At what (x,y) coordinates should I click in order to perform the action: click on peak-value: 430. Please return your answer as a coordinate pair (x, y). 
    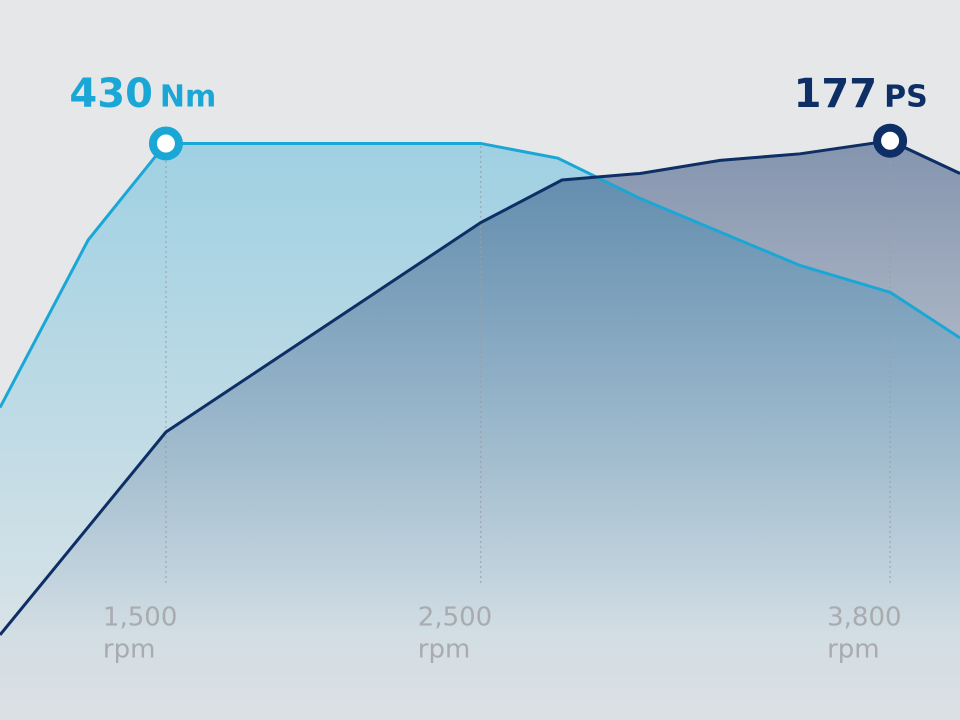
    Looking at the image, I should click on (111, 94).